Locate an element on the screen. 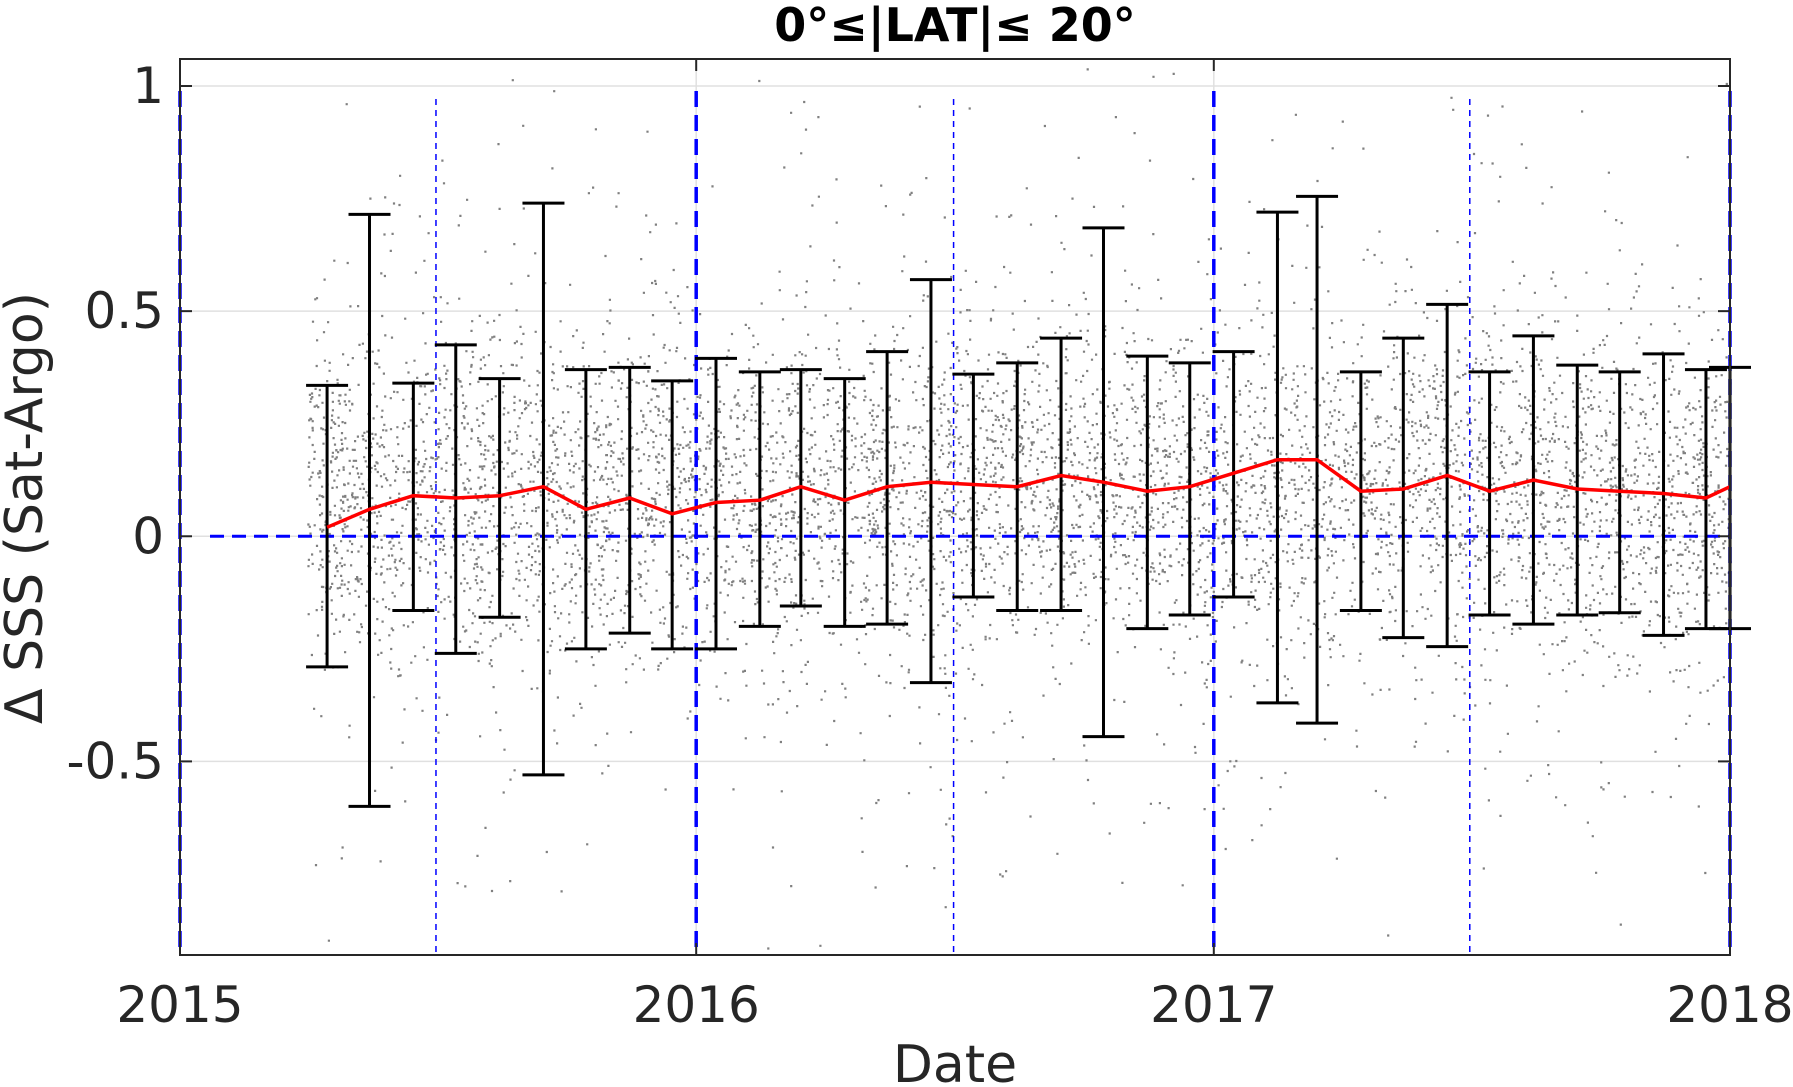 This screenshot has width=1793, height=1087. x-tick-label: 2018 is located at coordinates (1729, 1005).